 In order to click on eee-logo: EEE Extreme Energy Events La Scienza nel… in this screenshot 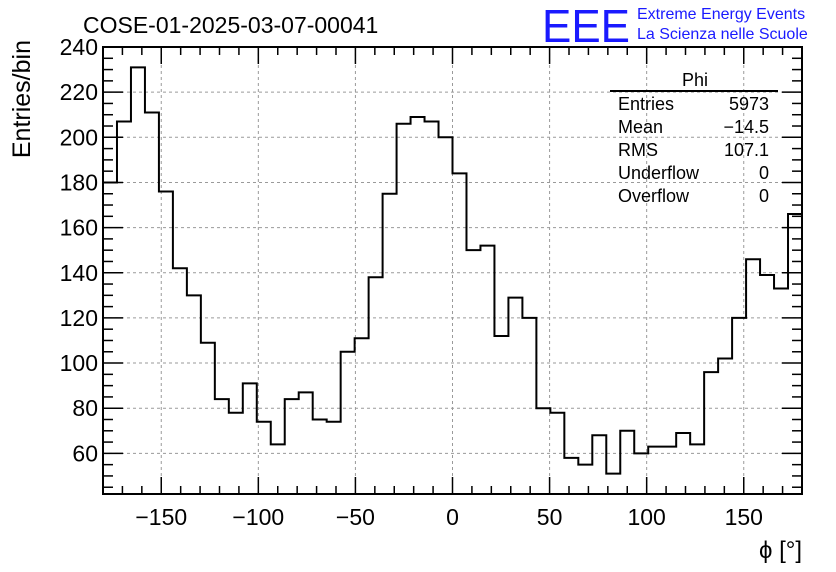, I will do `click(675, 26)`.